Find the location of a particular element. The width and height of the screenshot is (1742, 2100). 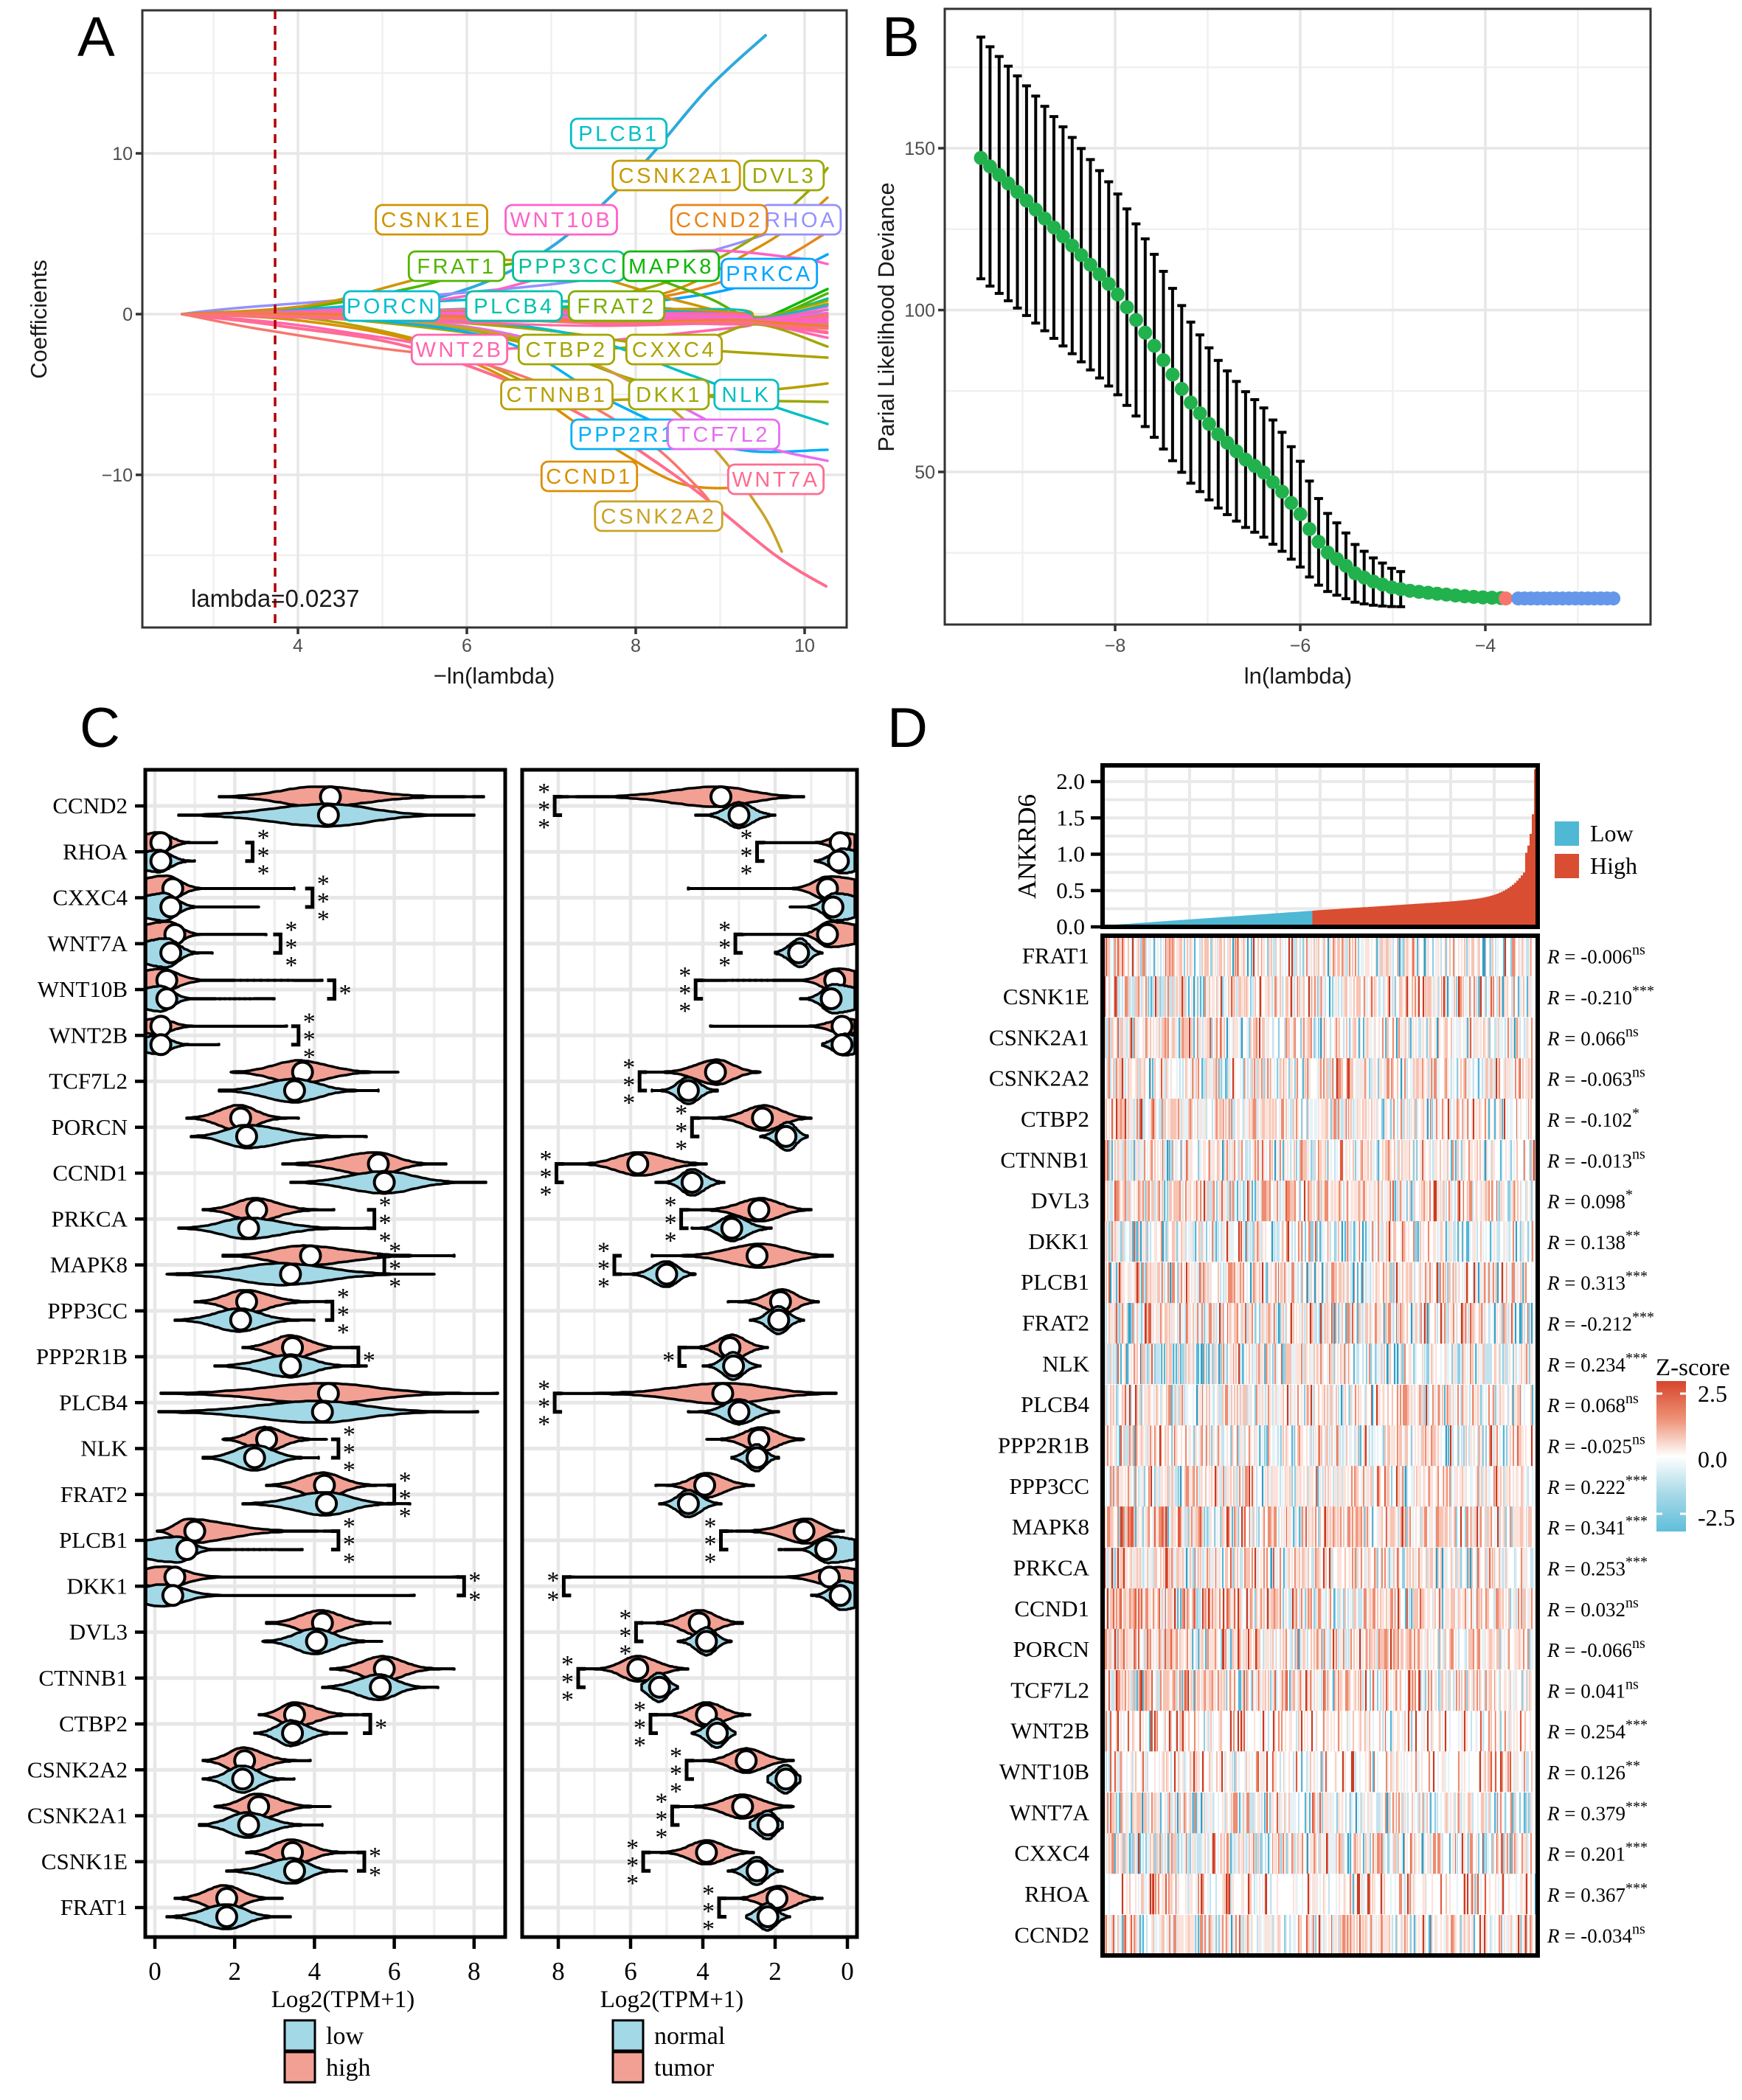

svg-text: 50 is located at coordinates (925, 472).